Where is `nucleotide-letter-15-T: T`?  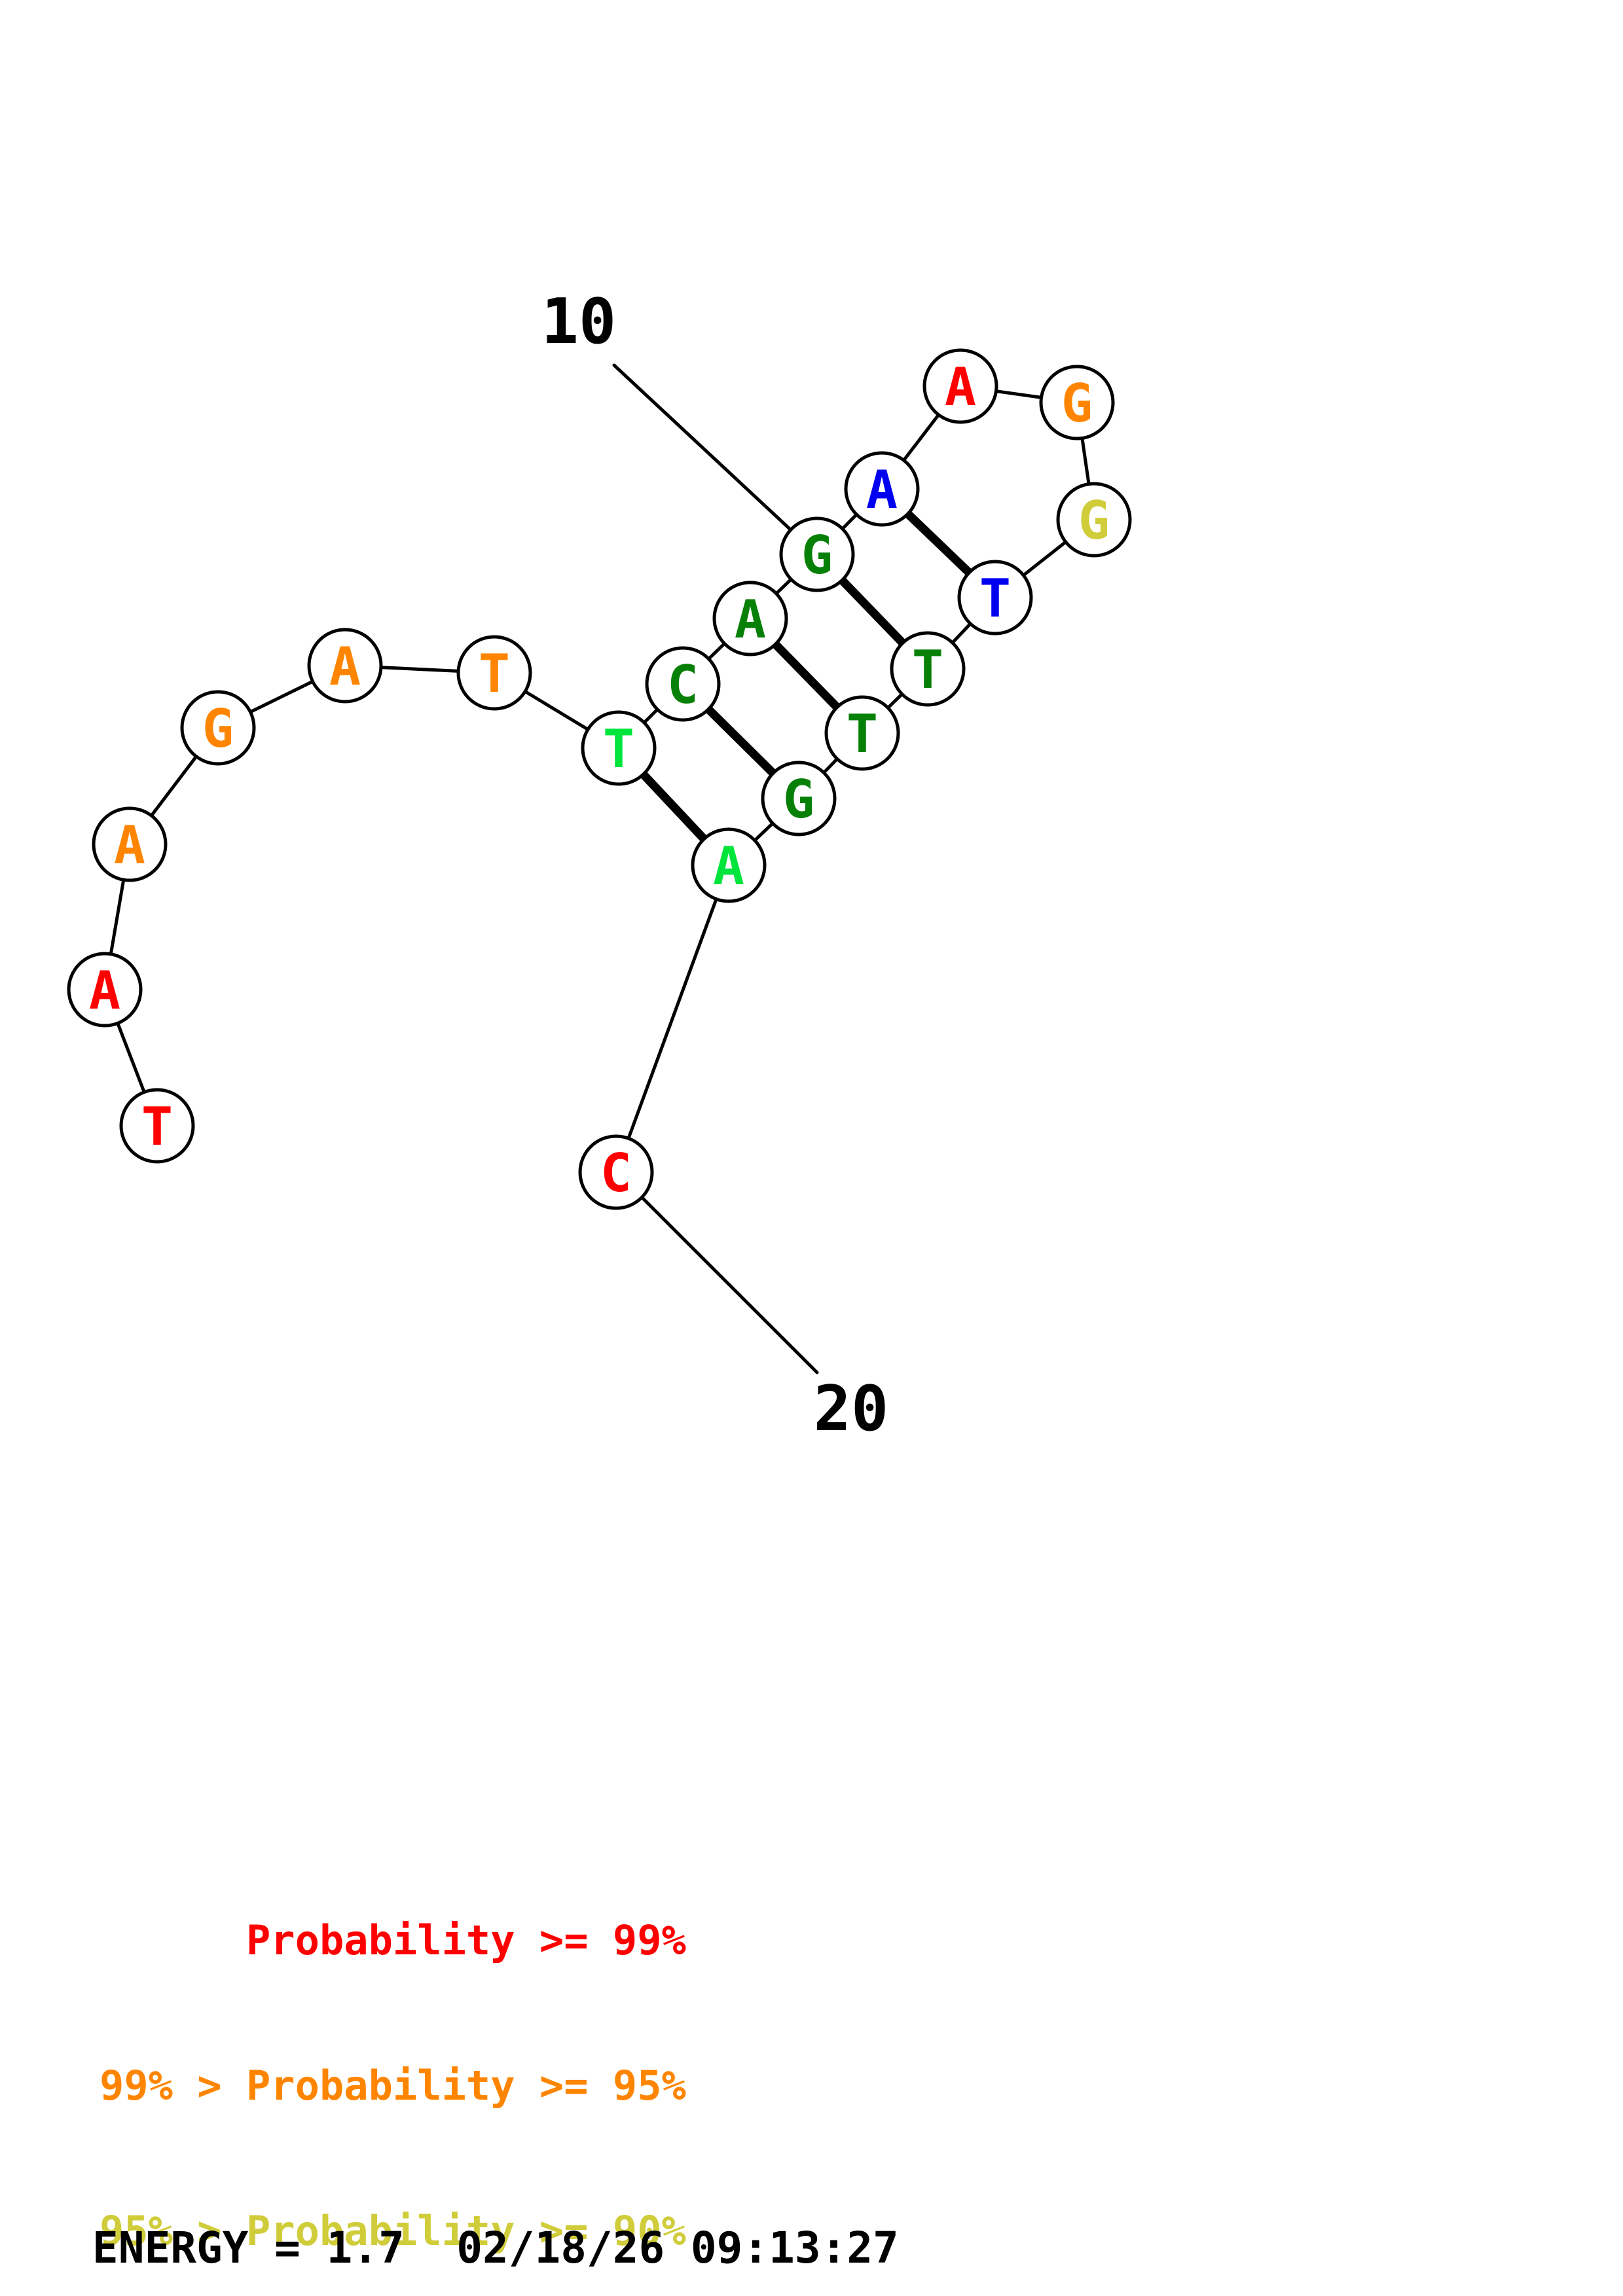 nucleotide-letter-15-T: T is located at coordinates (995, 598).